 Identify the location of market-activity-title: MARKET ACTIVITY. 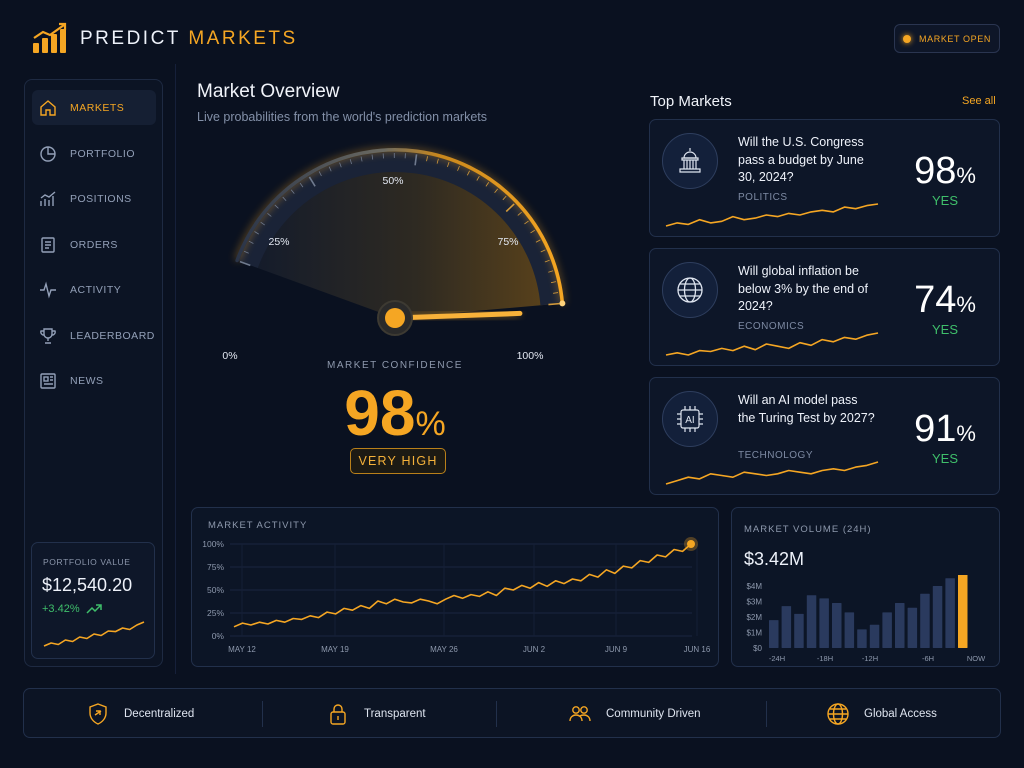
(258, 525).